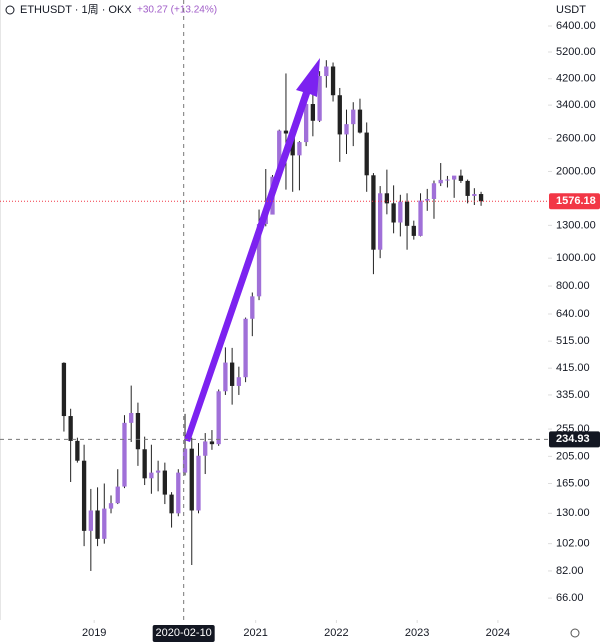 This screenshot has width=600, height=644. I want to click on y-tick-label: 66.00, so click(570, 598).